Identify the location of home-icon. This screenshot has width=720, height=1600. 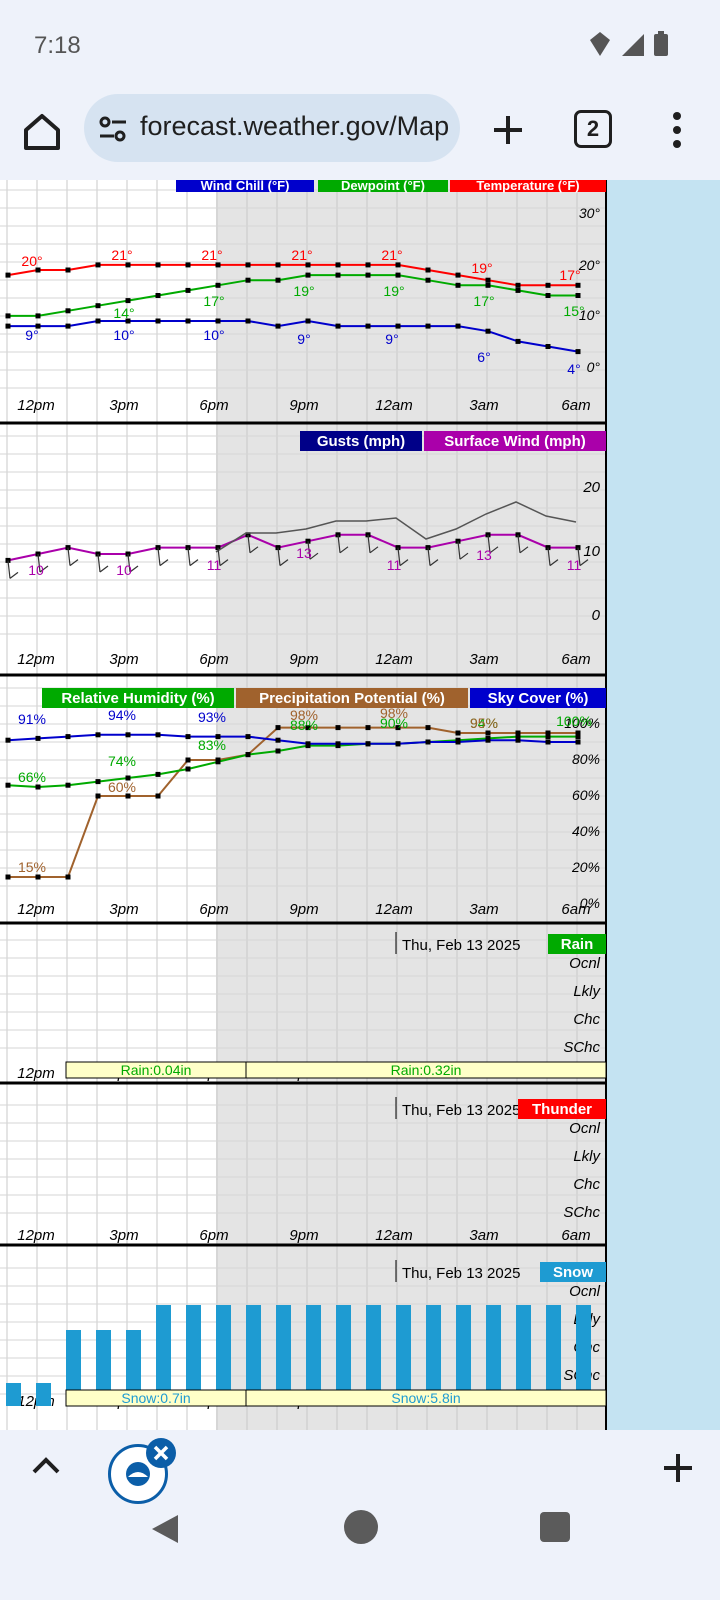
(42, 132).